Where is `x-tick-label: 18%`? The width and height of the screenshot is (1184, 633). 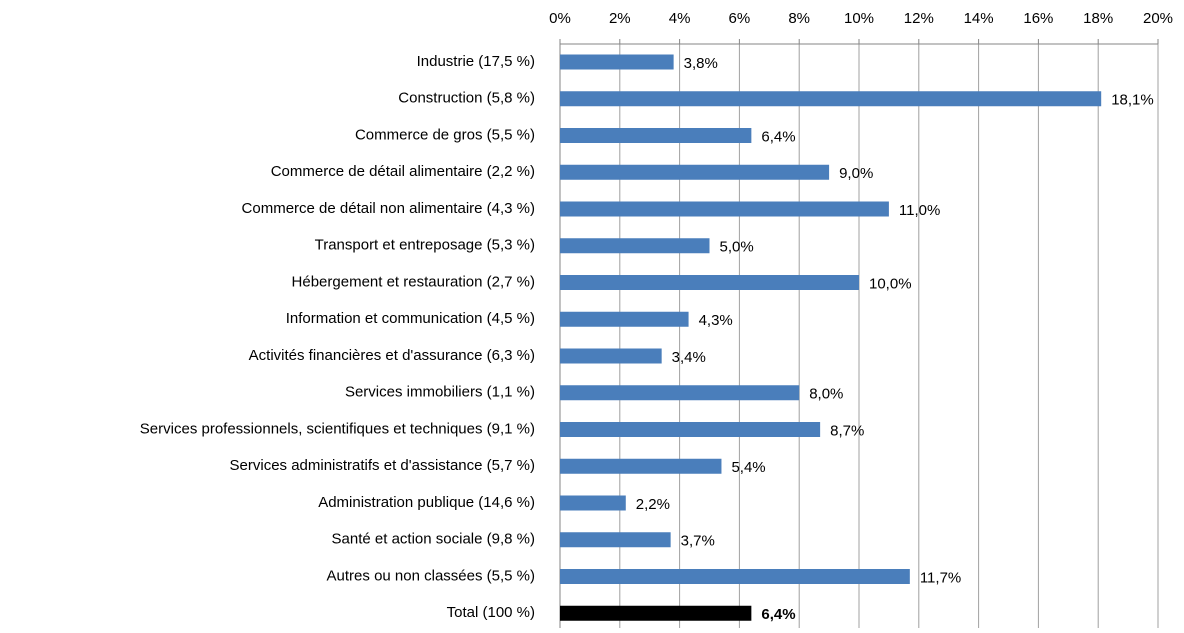
x-tick-label: 18% is located at coordinates (1098, 18).